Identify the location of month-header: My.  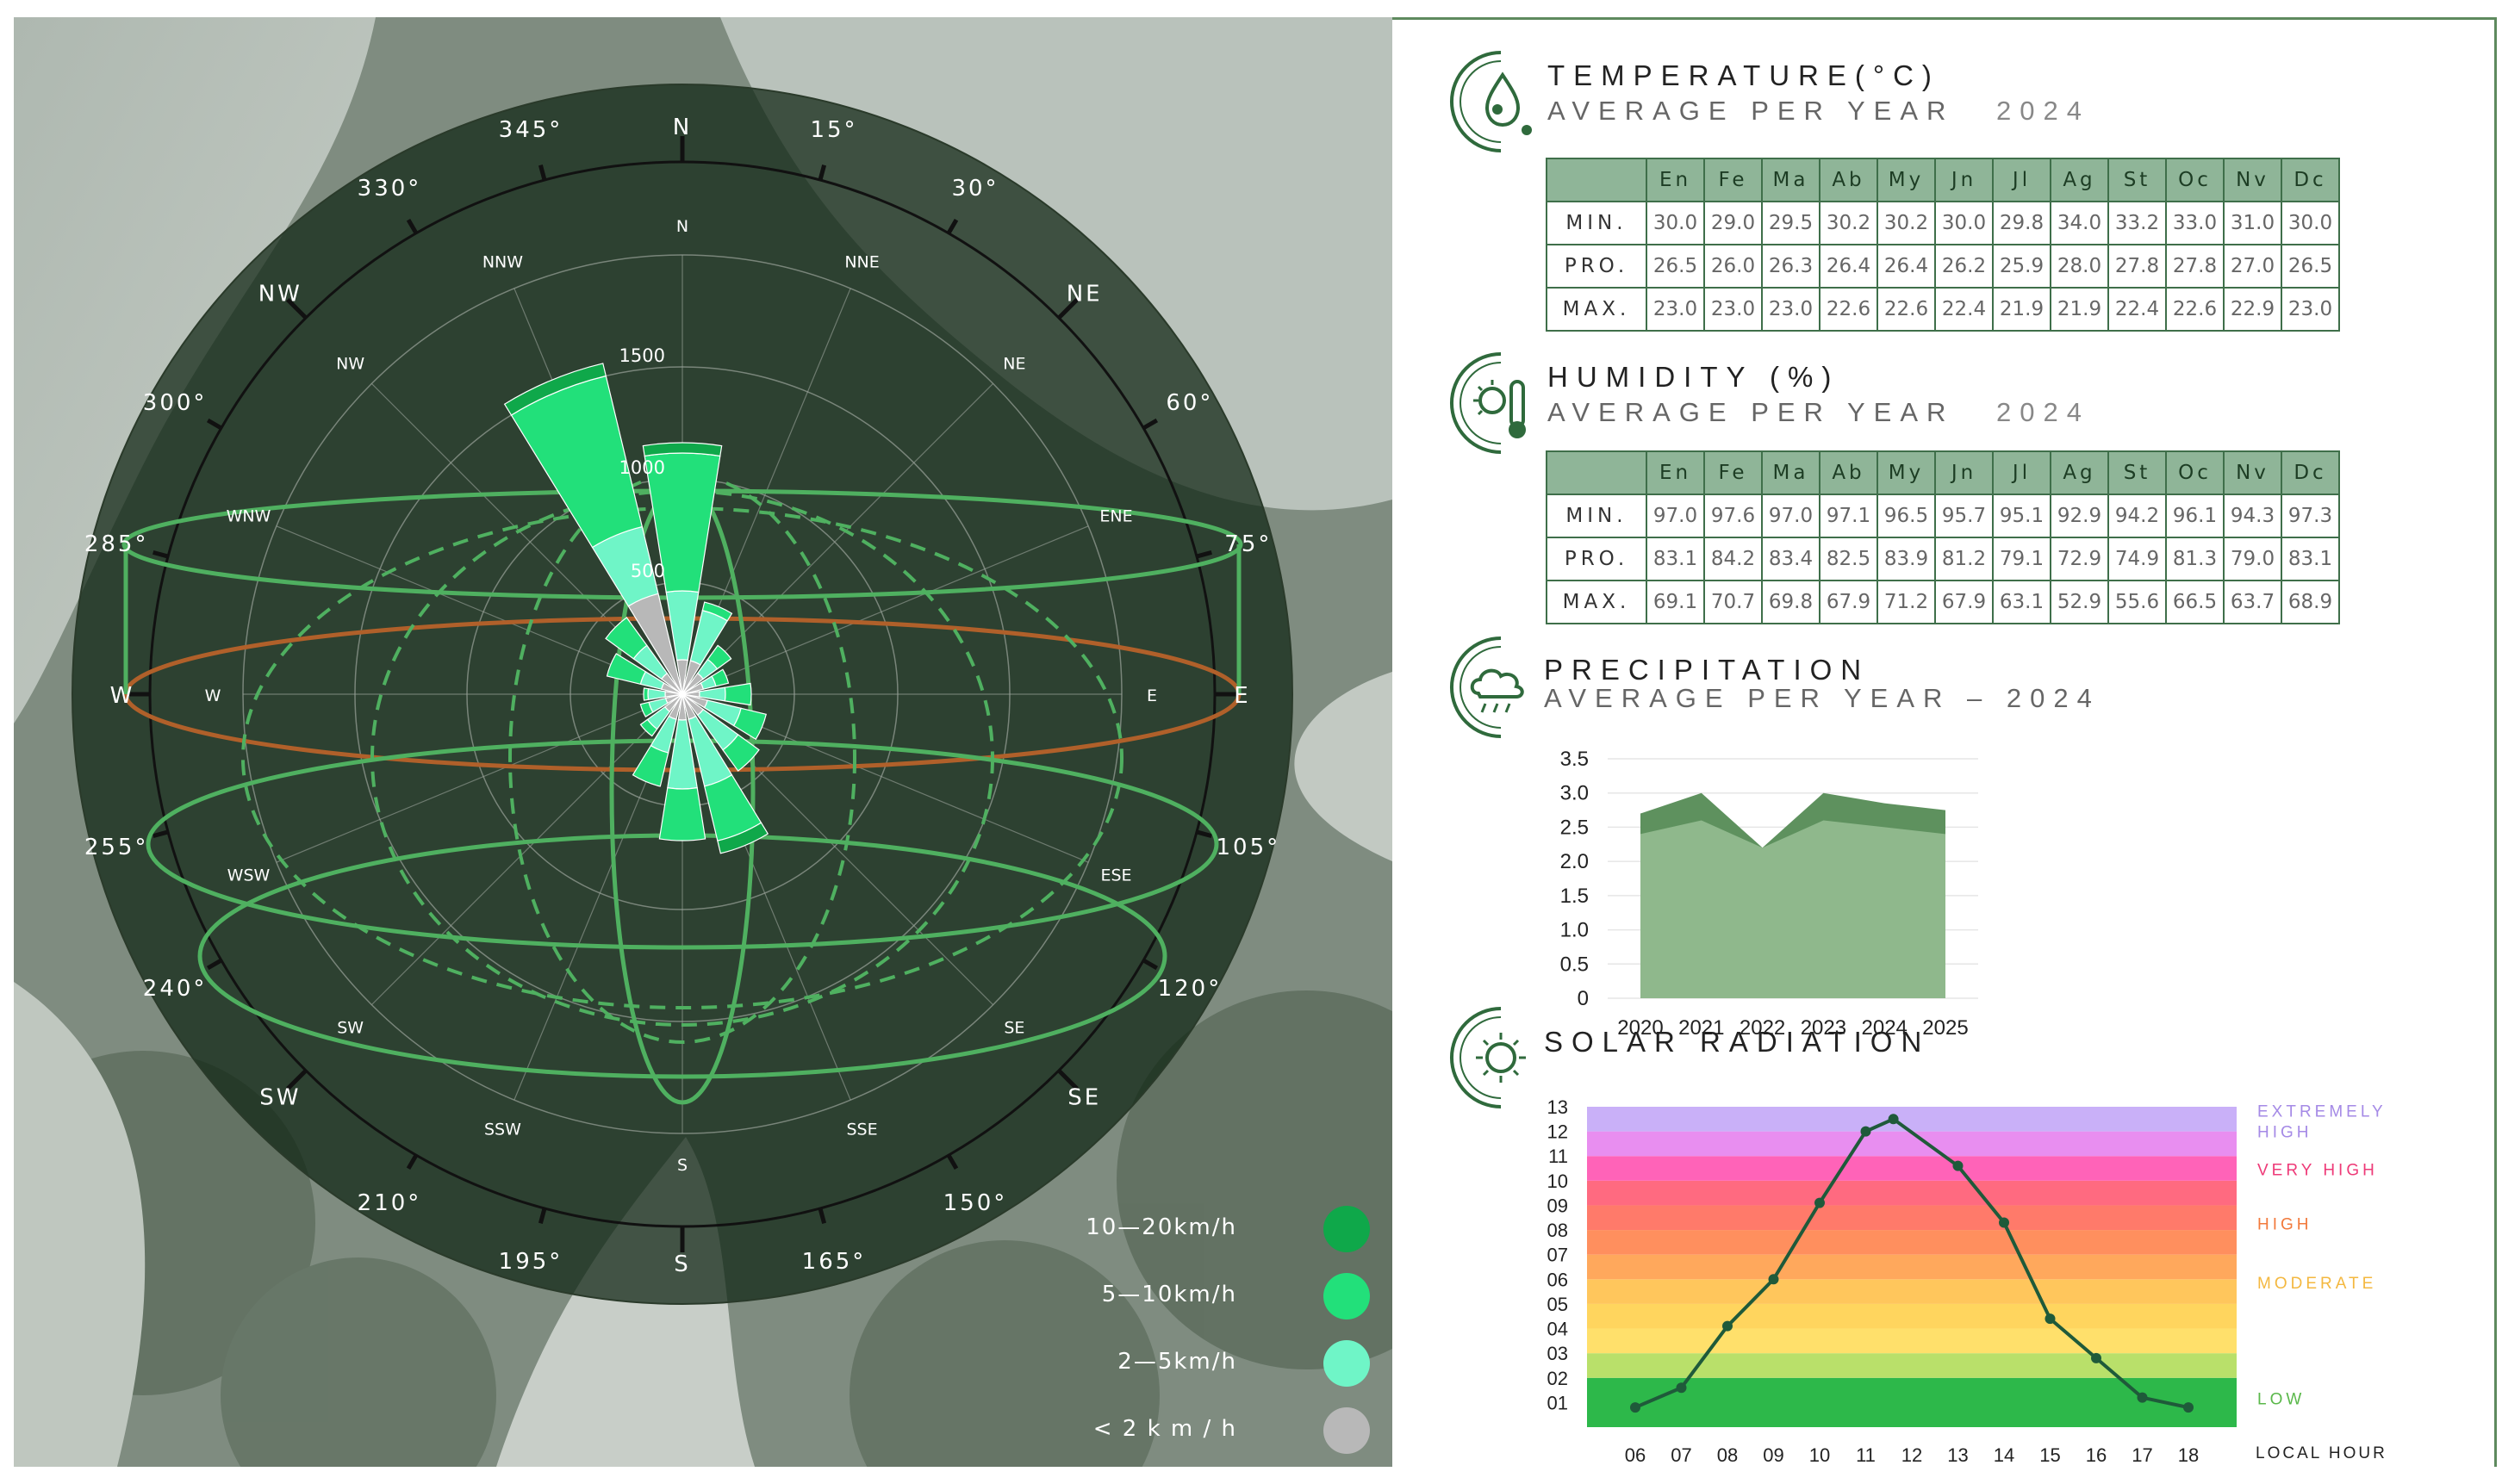
(1906, 472).